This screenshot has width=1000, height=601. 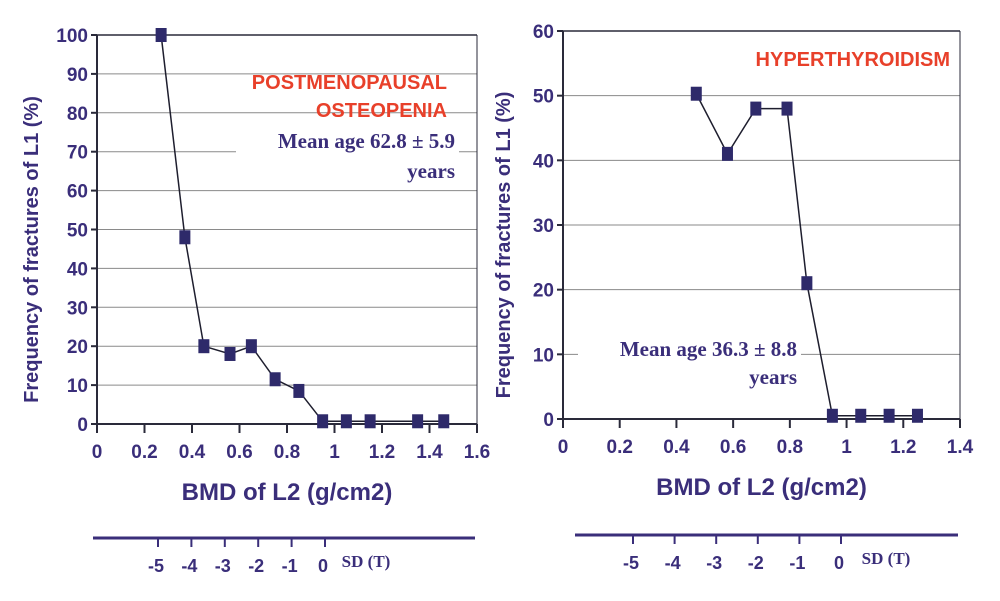 What do you see at coordinates (806, 255) in the screenshot?
I see `series-line` at bounding box center [806, 255].